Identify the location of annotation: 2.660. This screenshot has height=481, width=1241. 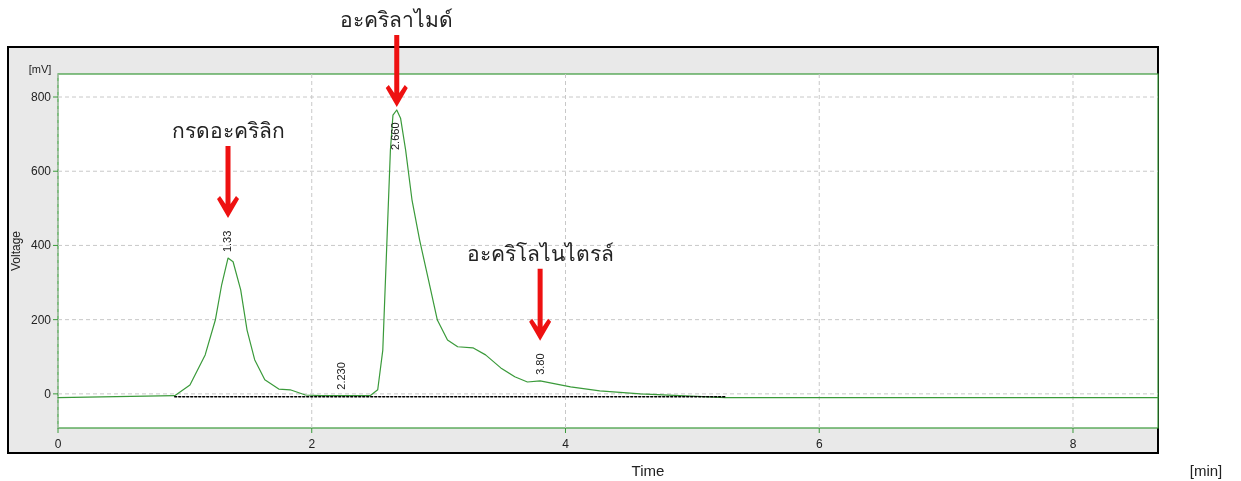
(395, 136).